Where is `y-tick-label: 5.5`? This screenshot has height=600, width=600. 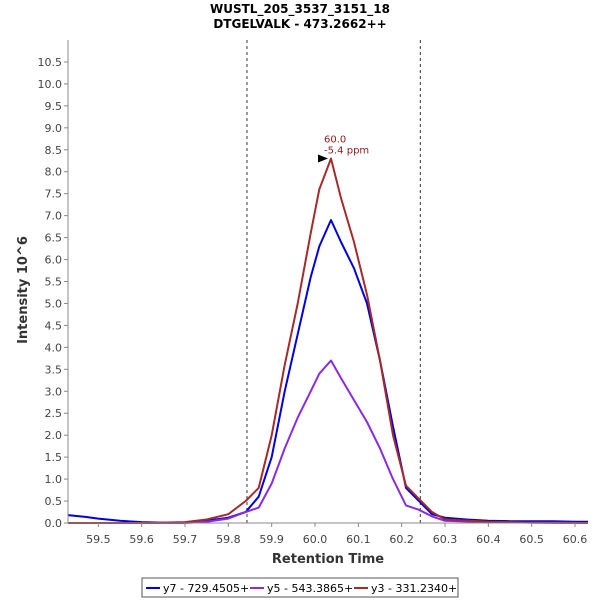
y-tick-label: 5.5 is located at coordinates (54, 282).